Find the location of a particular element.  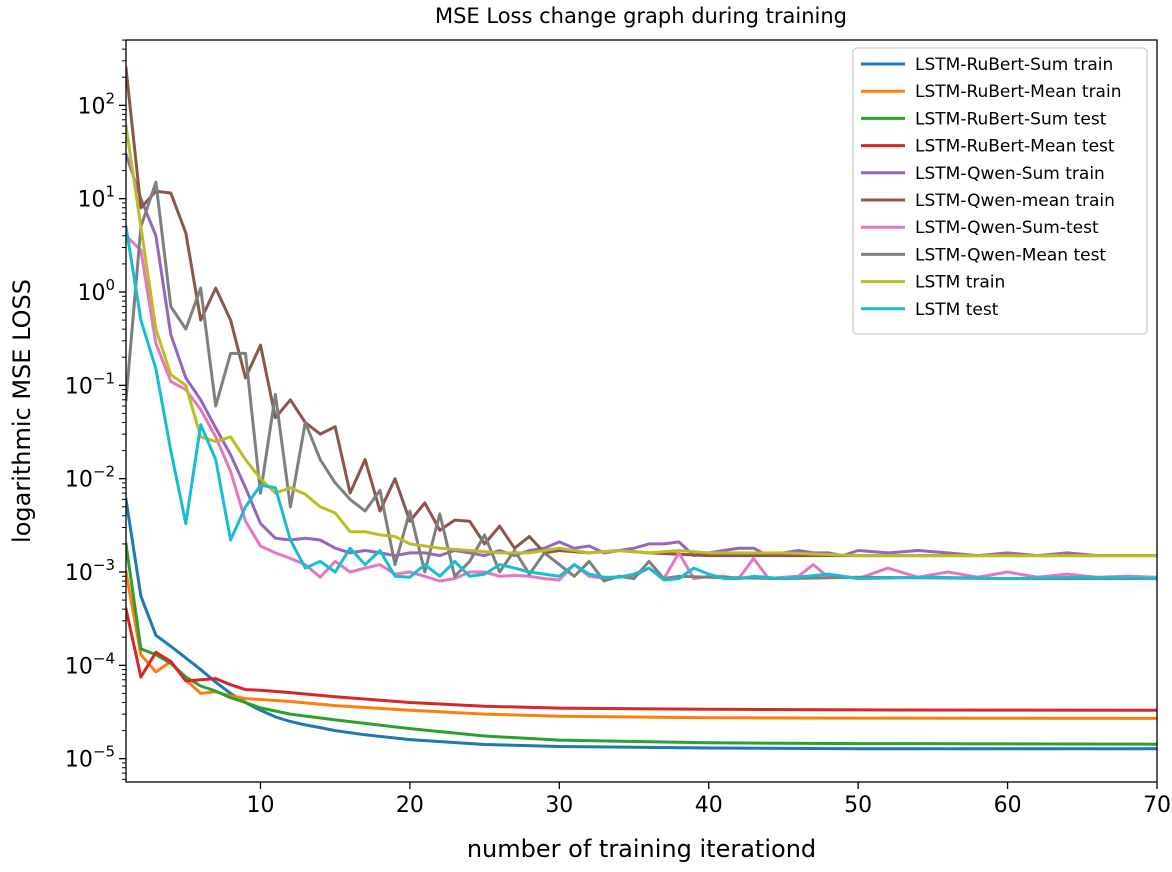

y-axis-label: logarithmic MSE LOSS is located at coordinates (22, 411).